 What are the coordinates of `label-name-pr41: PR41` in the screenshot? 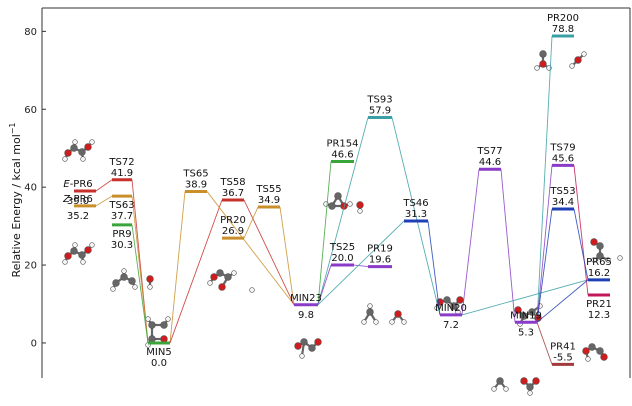 It's located at (563, 346).